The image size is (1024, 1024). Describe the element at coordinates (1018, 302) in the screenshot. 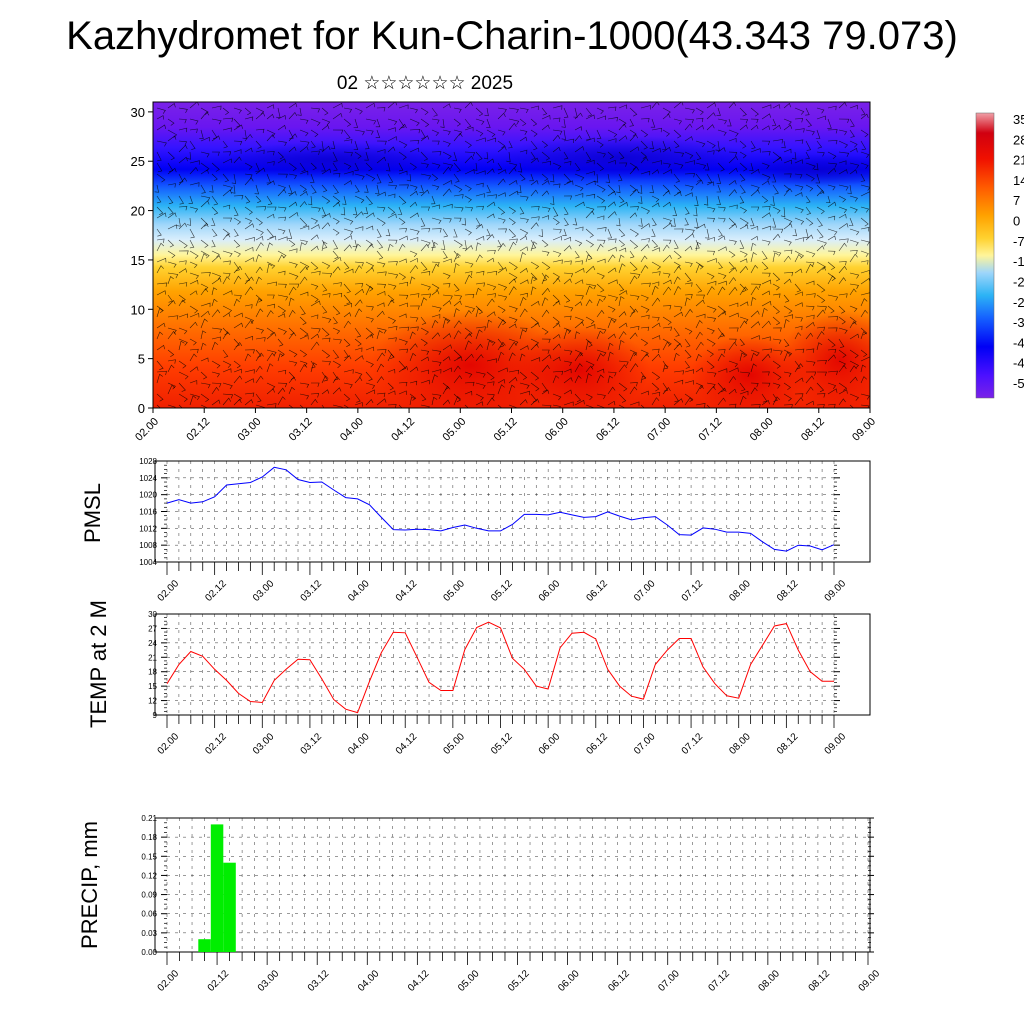

I see `colorbar-label: -28` at that location.